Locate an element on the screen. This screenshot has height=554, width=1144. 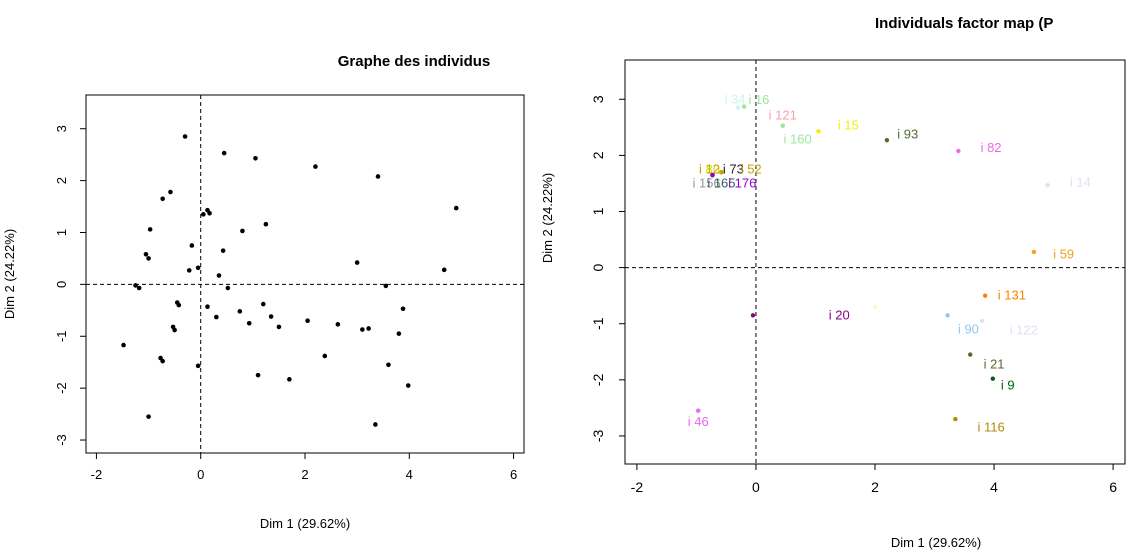
point-label: i 52 is located at coordinates (751, 168).